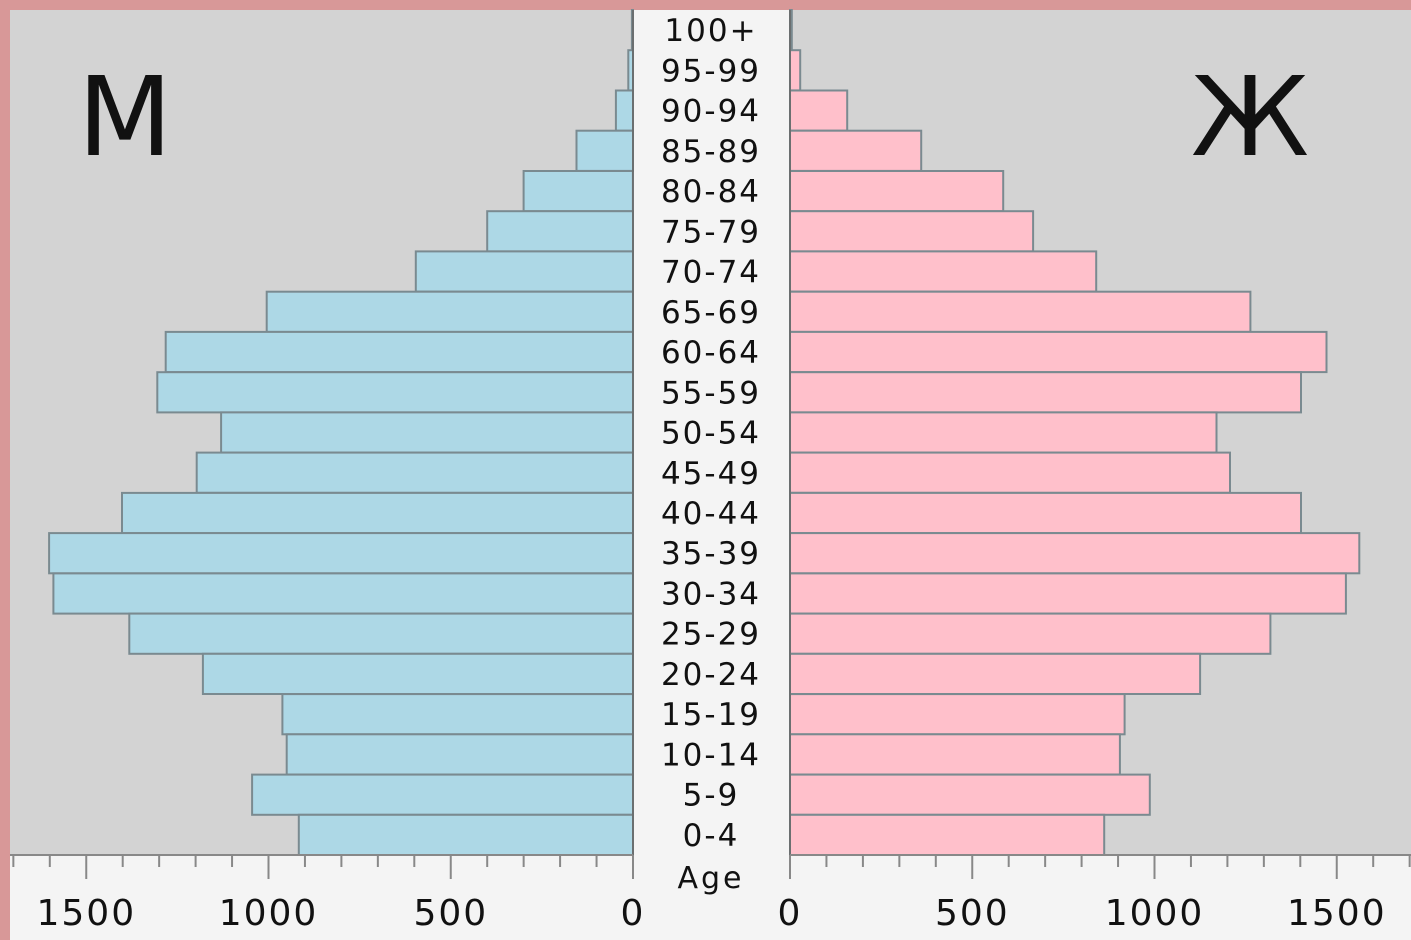  I want to click on age-group-label: 95-99, so click(711, 71).